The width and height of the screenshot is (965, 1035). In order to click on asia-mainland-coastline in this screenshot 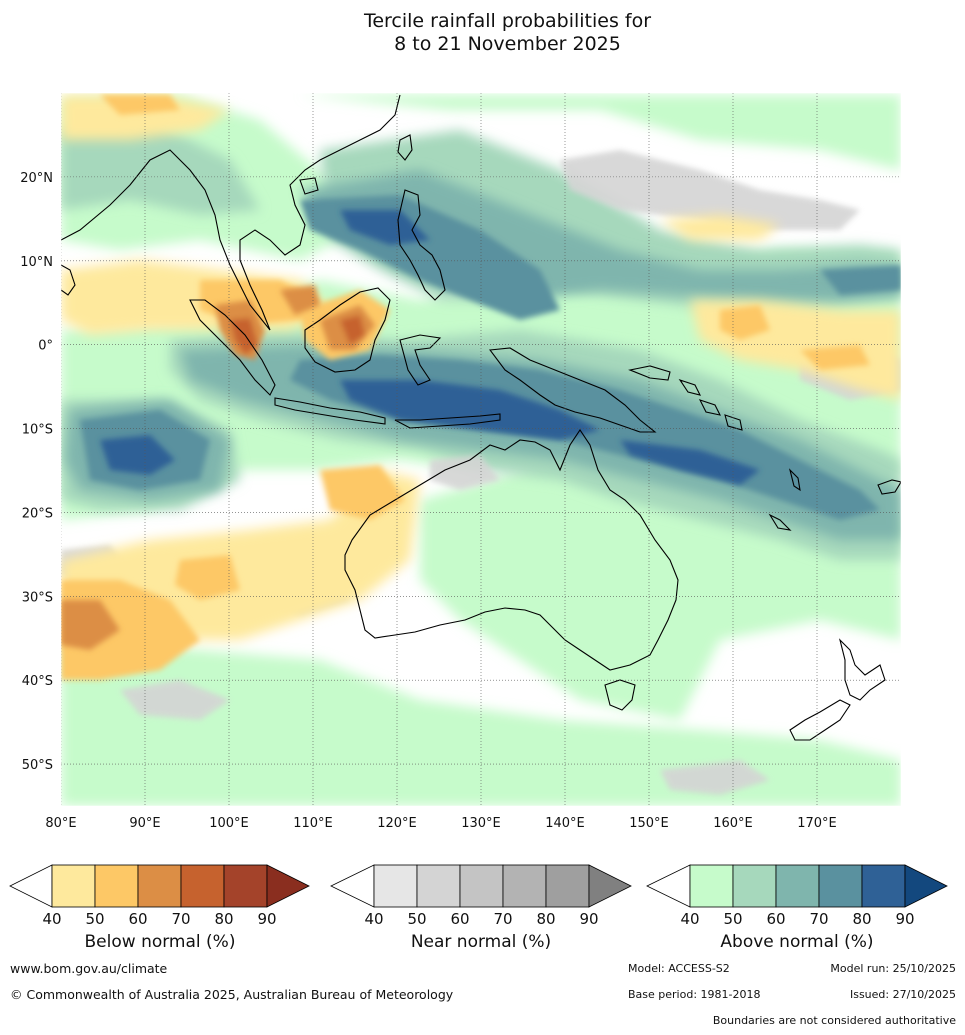, I will do `click(231, 212)`.